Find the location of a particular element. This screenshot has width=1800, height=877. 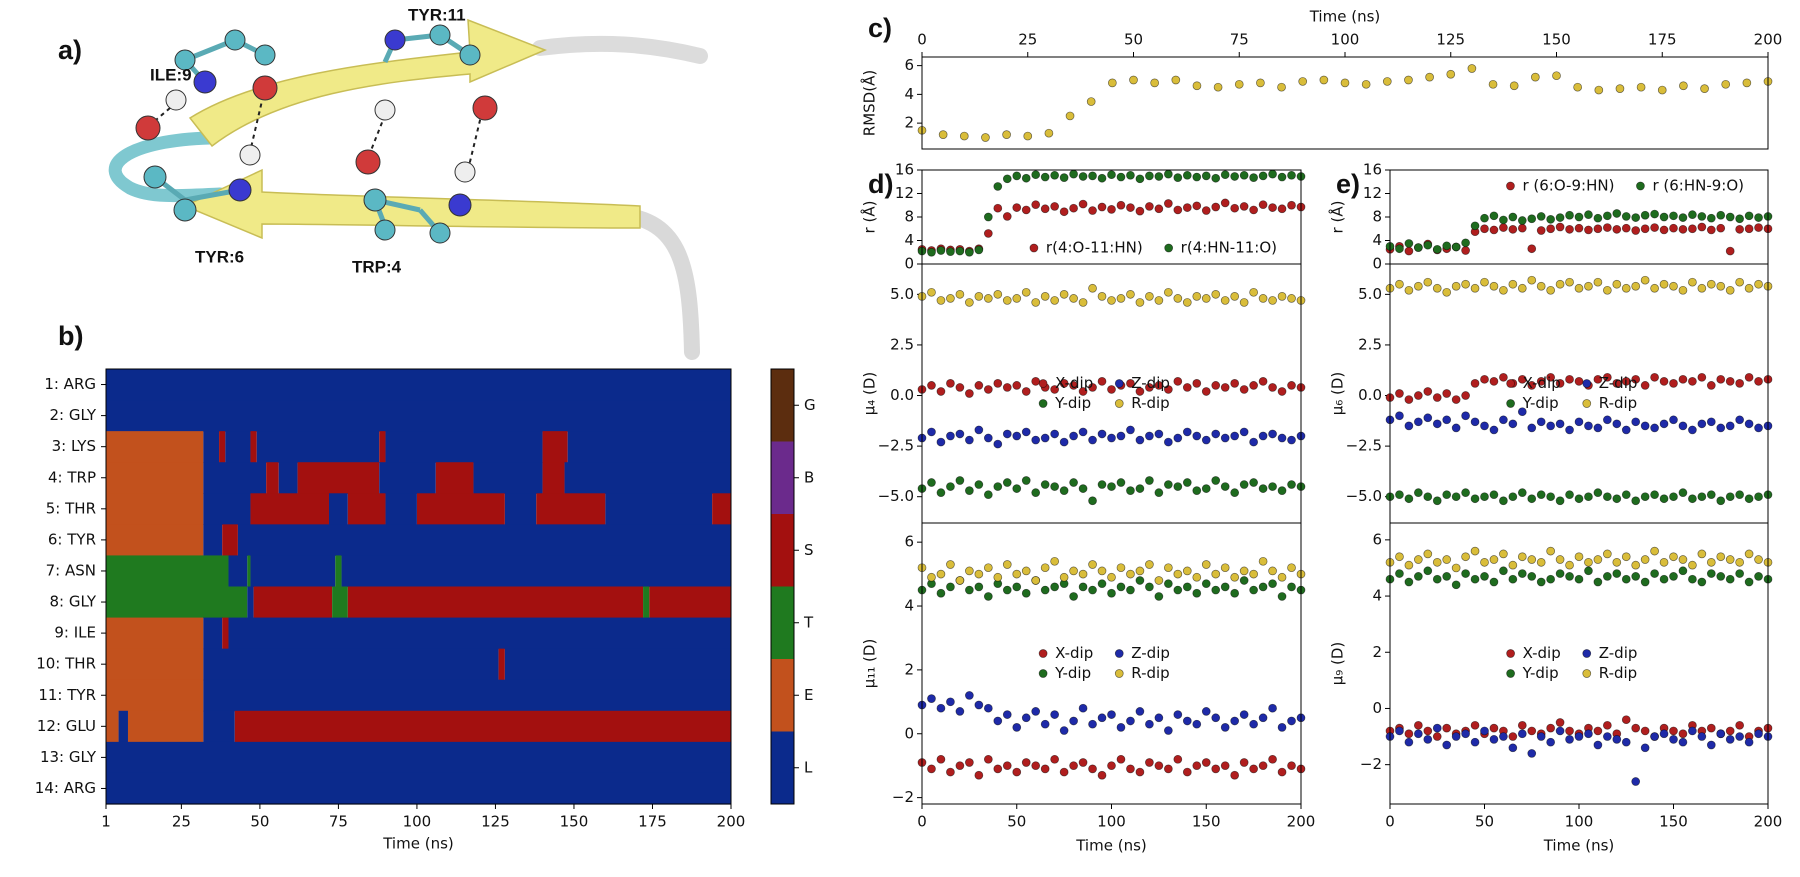

y-axis-label: RMSD(Å) is located at coordinates (869, 103).